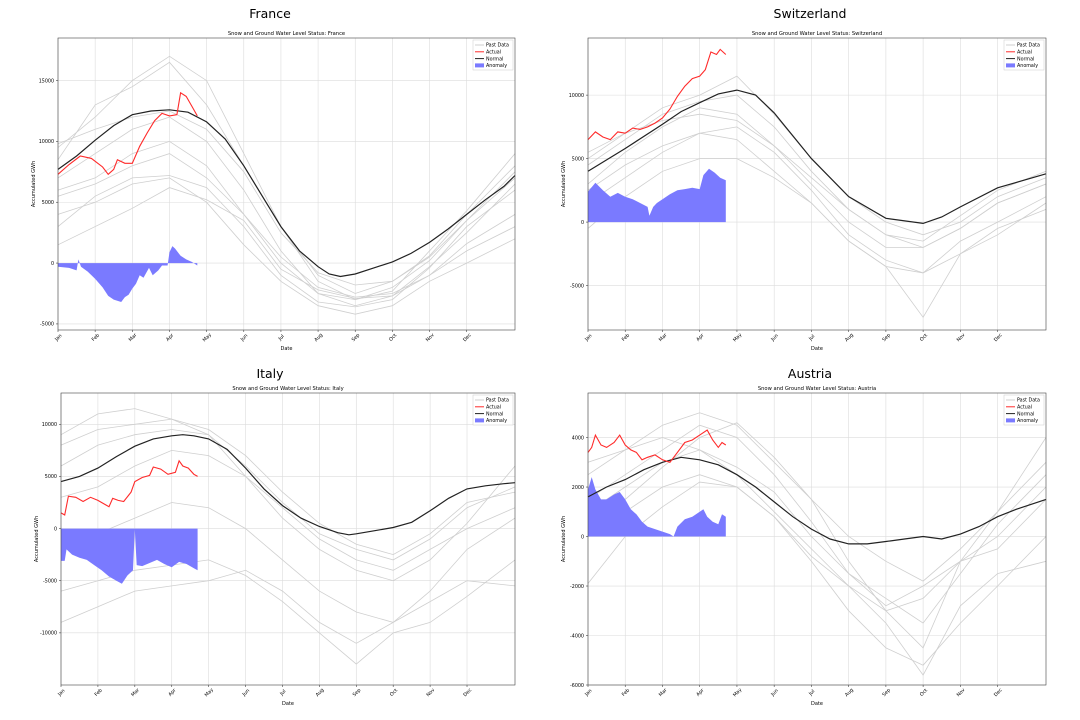 This screenshot has height=720, width=1080. I want to click on panel-title: Austria, so click(810, 373).